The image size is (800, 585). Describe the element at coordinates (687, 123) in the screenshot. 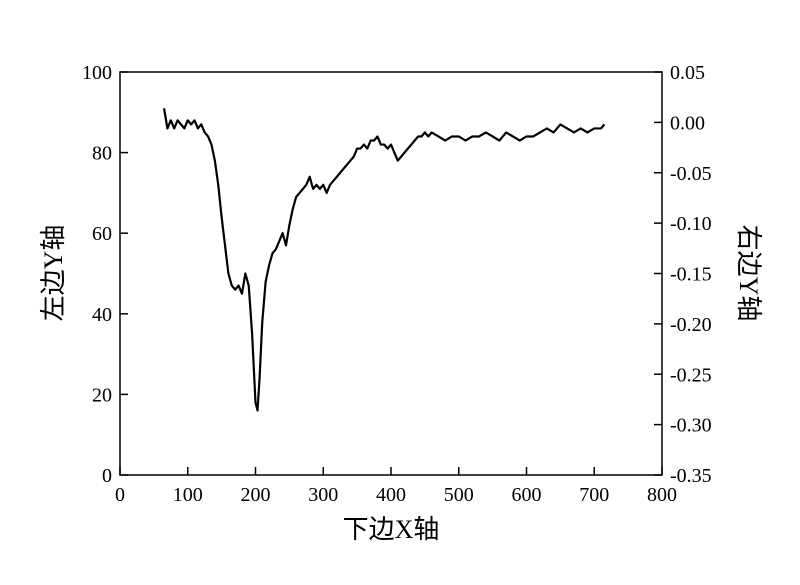

I see `y2-tick-label: 0.00` at that location.